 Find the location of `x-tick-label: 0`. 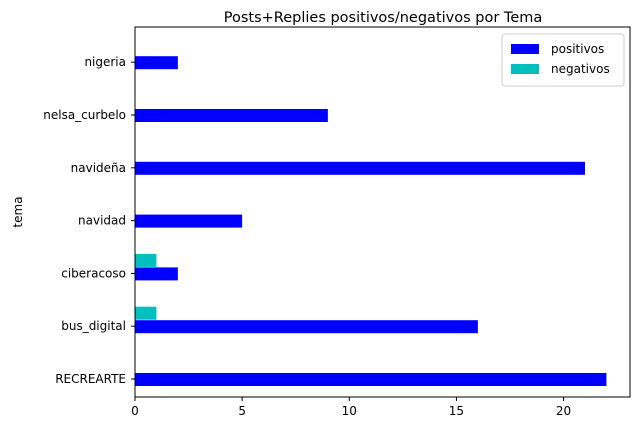

x-tick-label: 0 is located at coordinates (135, 411).